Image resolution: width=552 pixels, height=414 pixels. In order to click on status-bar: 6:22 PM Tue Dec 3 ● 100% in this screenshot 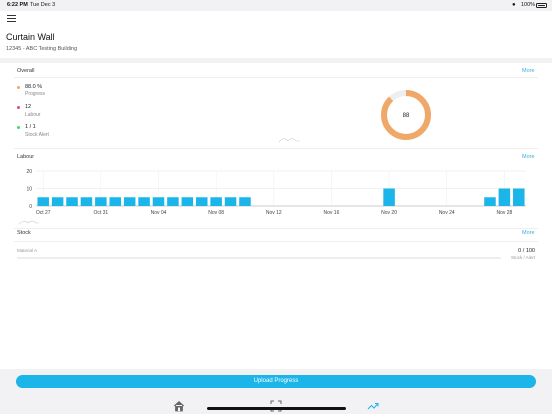, I will do `click(276, 5)`.